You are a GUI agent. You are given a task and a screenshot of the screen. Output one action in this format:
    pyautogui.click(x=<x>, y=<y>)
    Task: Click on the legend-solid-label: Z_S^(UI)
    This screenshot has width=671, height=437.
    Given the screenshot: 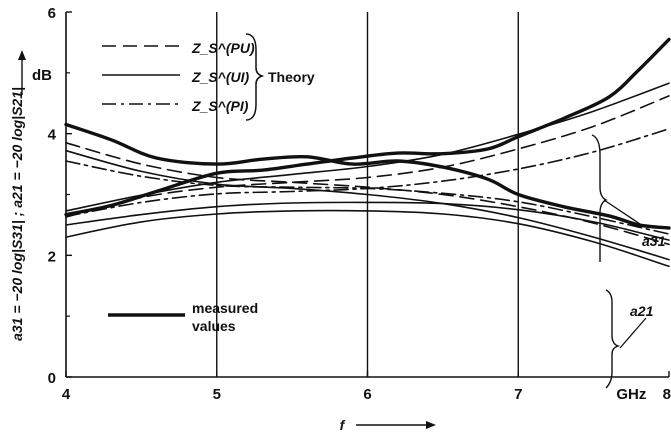 What is the action you would take?
    pyautogui.click(x=220, y=77)
    